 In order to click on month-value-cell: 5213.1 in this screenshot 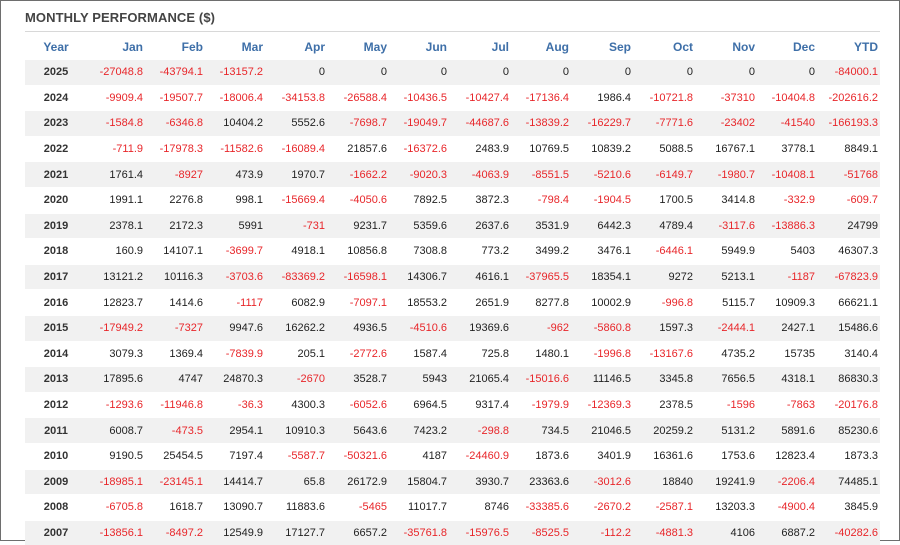, I will do `click(726, 277)`.